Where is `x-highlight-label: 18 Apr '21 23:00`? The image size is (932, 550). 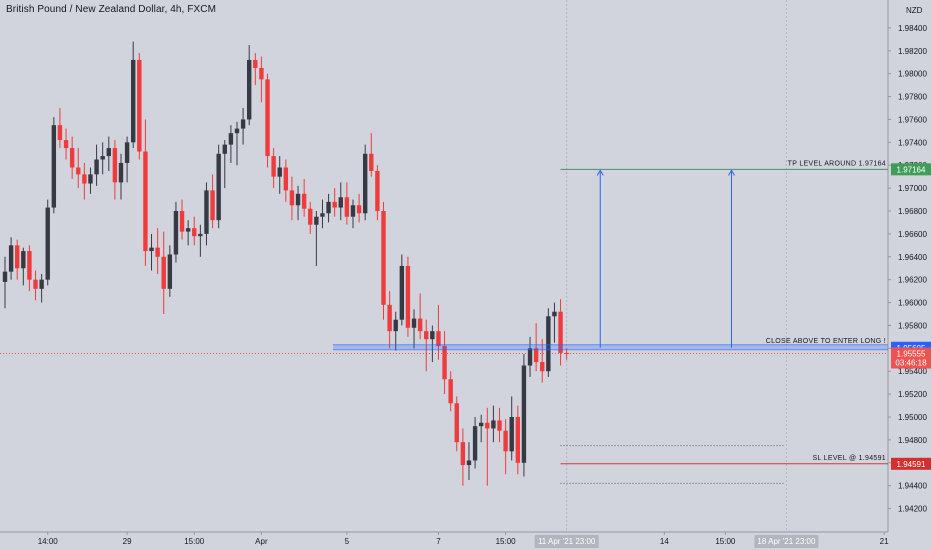 x-highlight-label: 18 Apr '21 23:00 is located at coordinates (786, 541).